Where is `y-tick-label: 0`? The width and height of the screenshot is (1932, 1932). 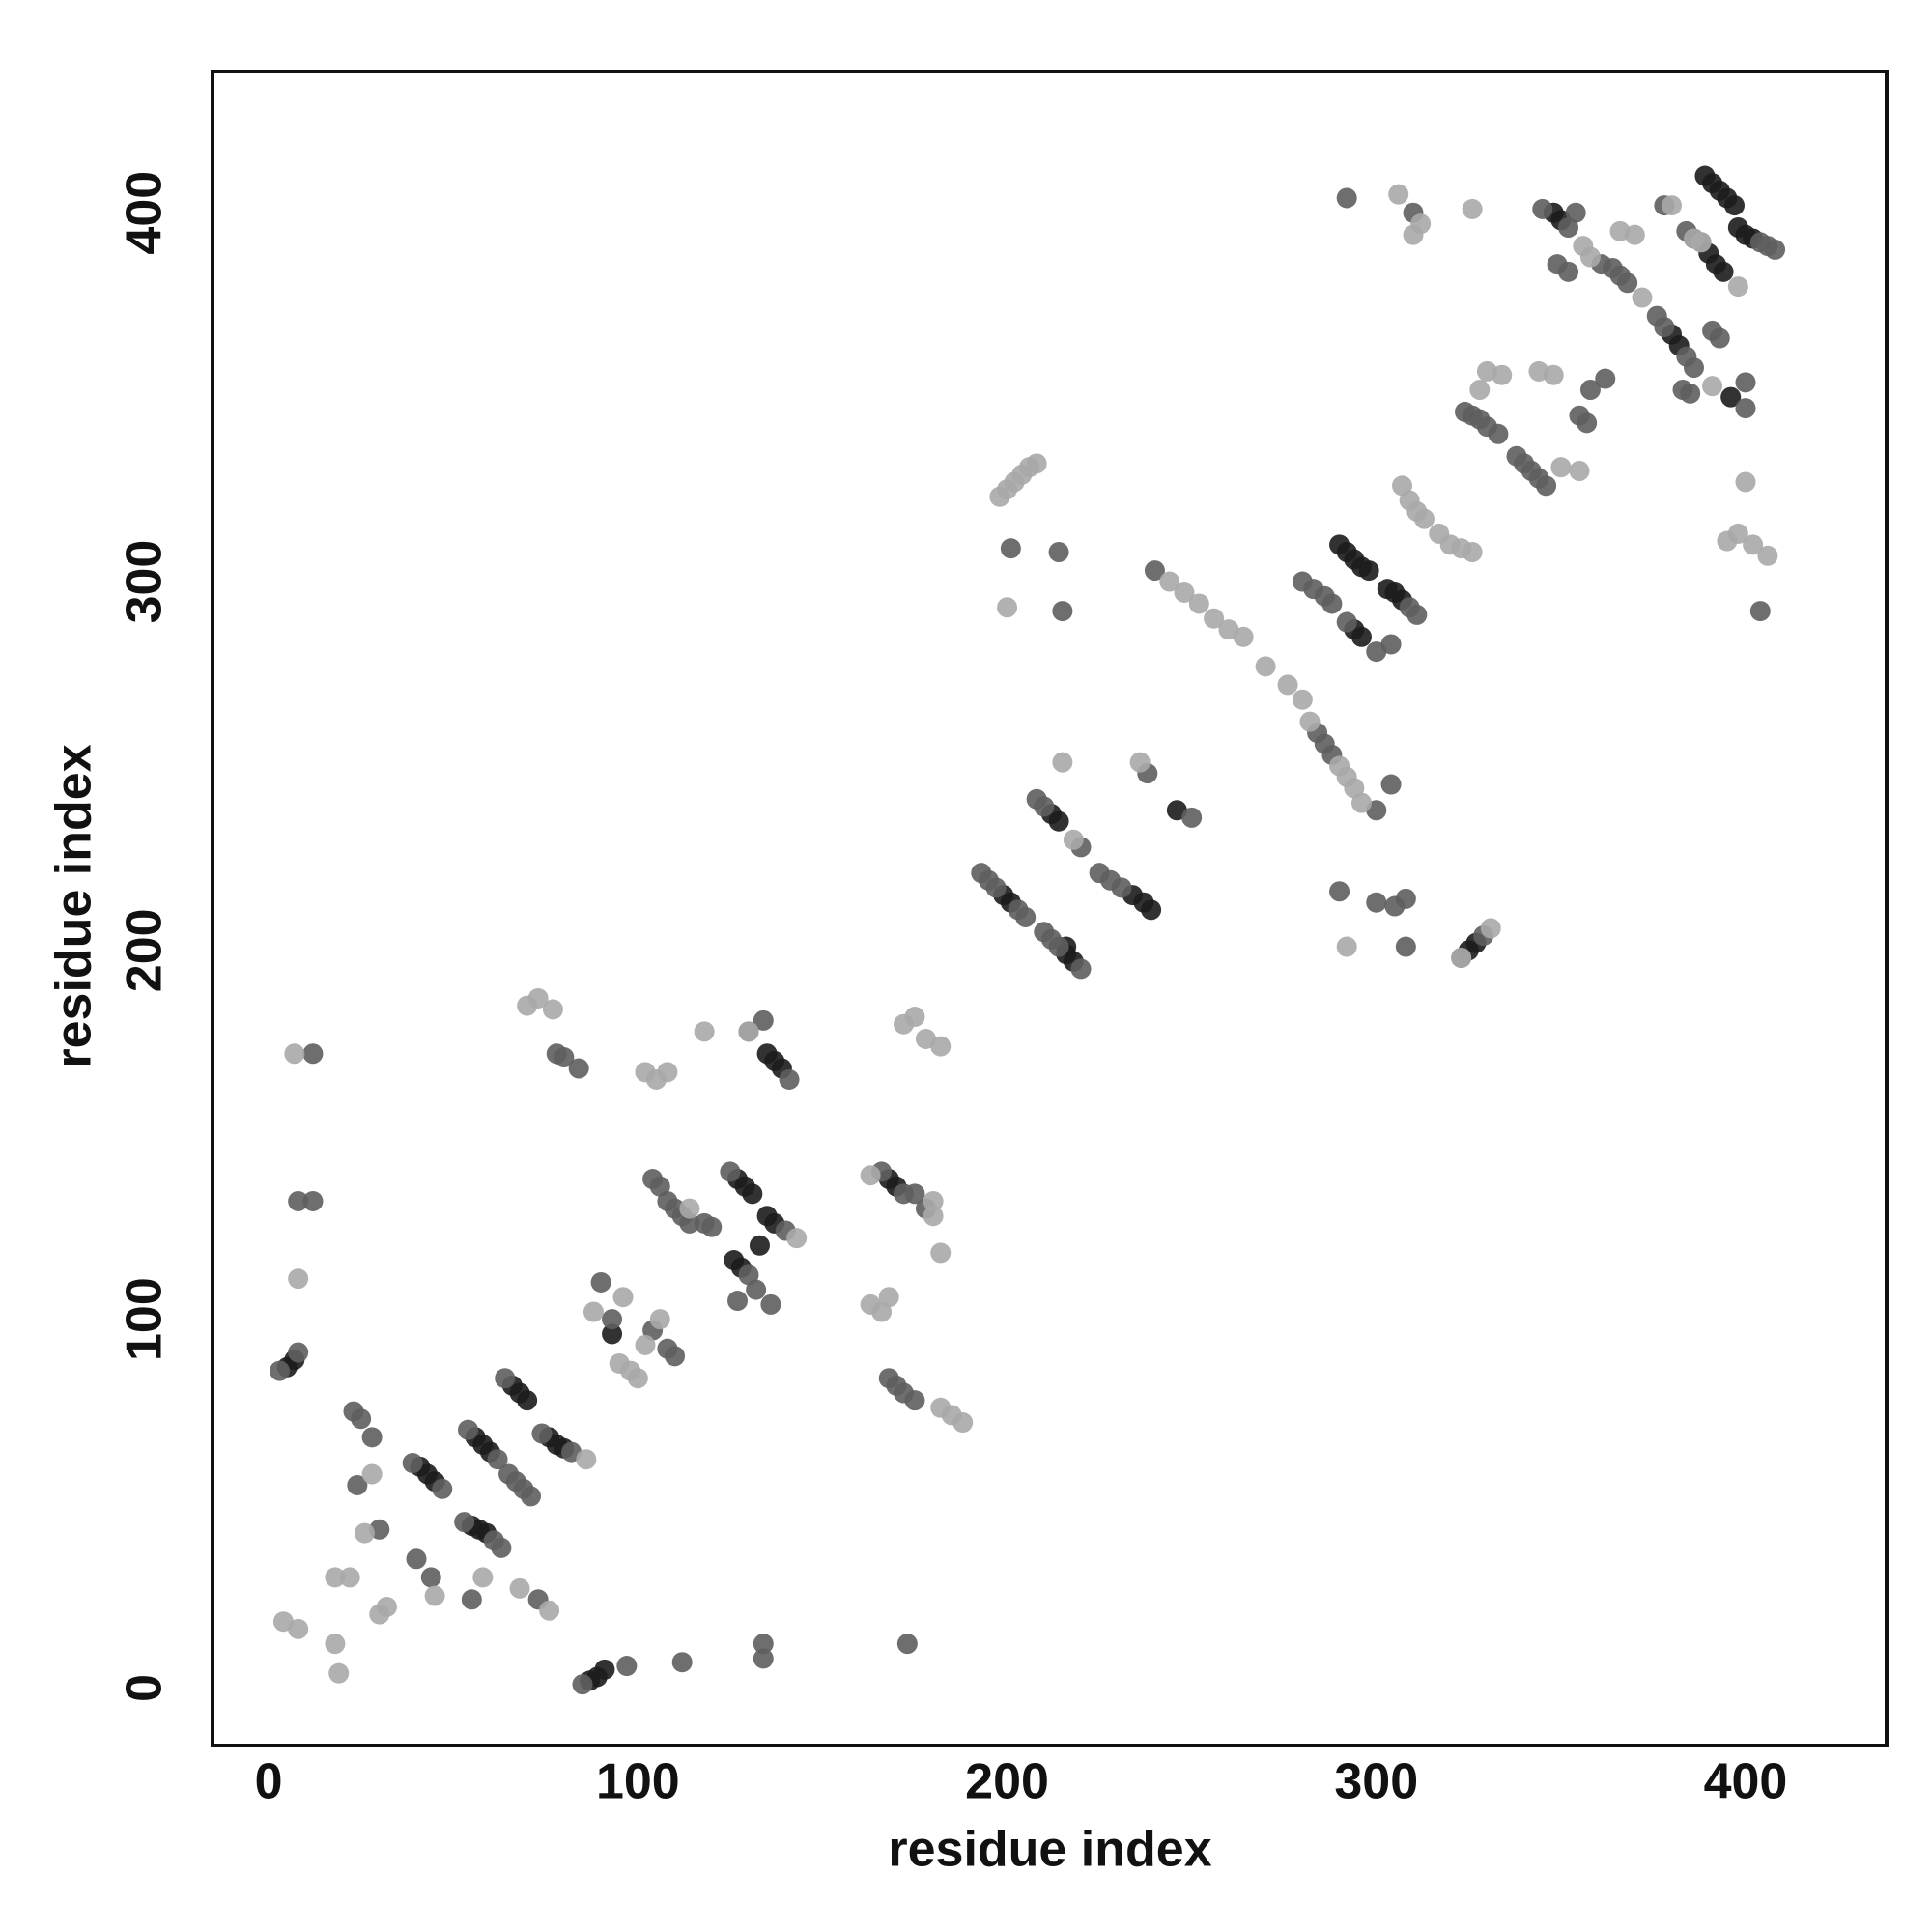 y-tick-label: 0 is located at coordinates (145, 1688).